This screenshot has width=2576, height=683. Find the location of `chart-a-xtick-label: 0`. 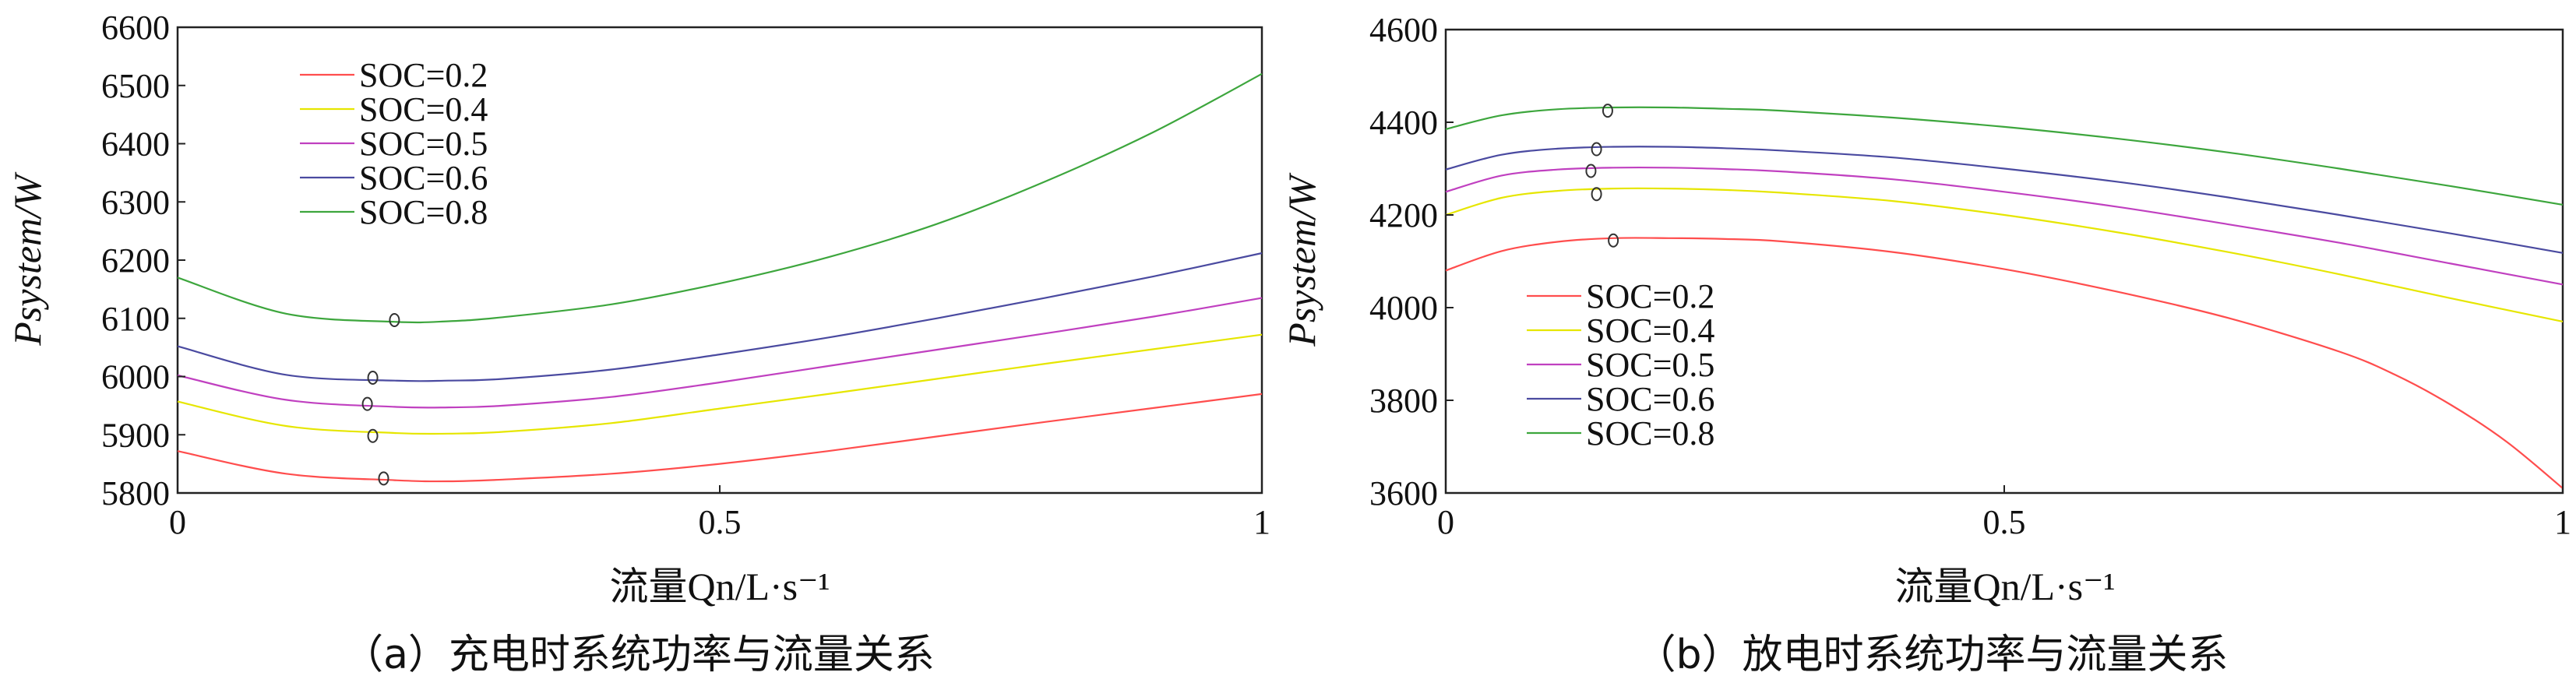

chart-a-xtick-label: 0 is located at coordinates (178, 522).